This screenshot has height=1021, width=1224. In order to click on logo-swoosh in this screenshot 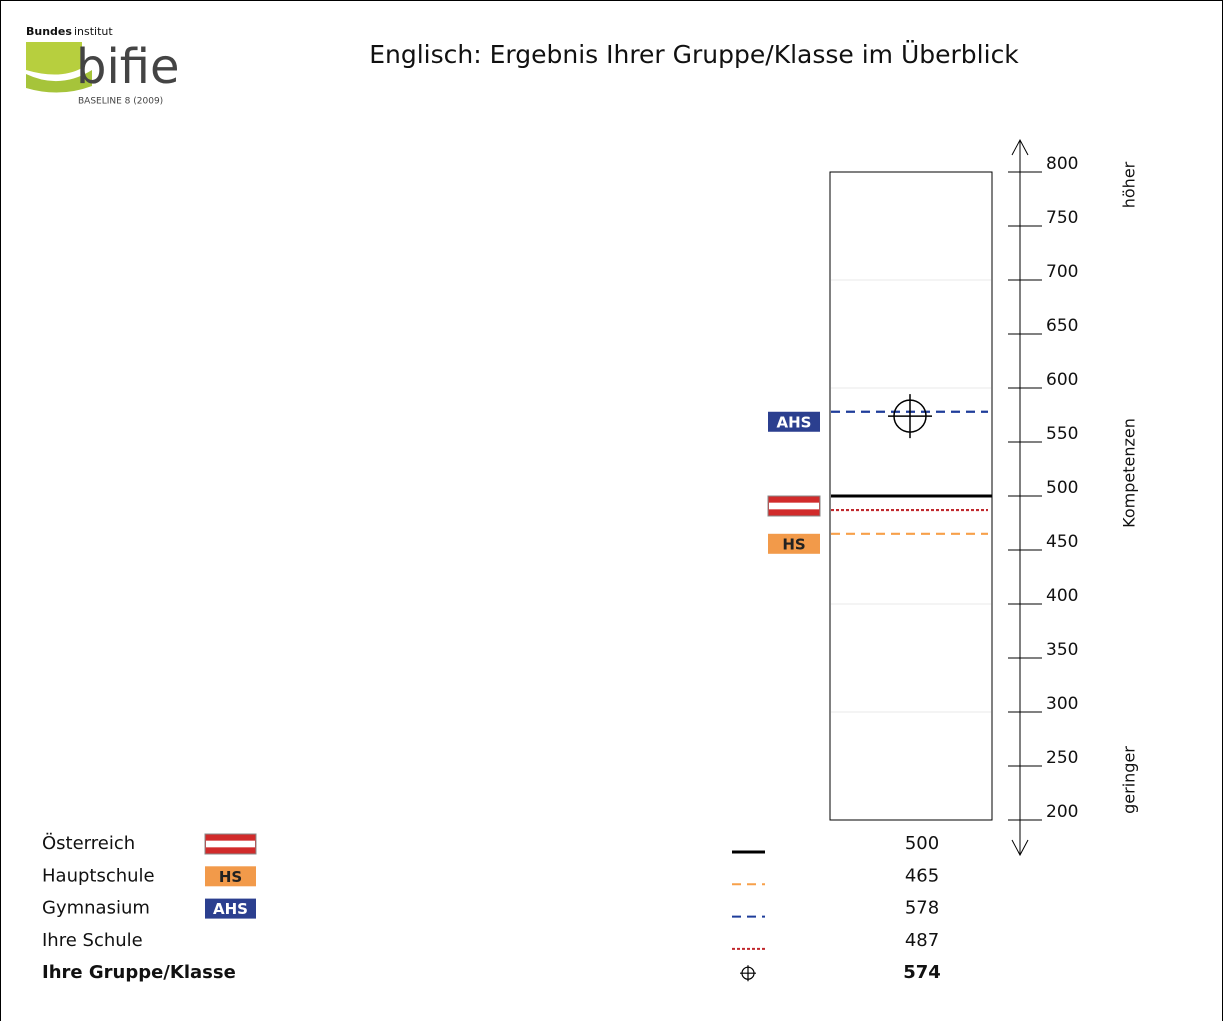, I will do `click(59, 81)`.